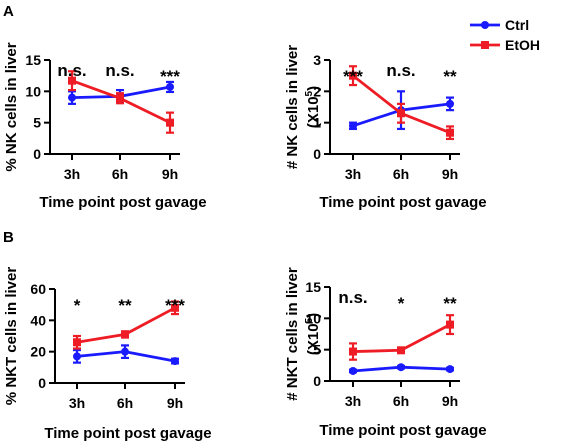 This screenshot has height=445, width=561. What do you see at coordinates (11, 336) in the screenshot?
I see `y-axis-title: % NKT cells in liver` at bounding box center [11, 336].